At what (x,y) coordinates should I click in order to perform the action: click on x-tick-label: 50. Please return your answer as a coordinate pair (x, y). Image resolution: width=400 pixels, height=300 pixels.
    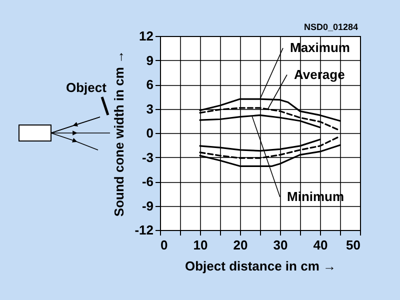
    Looking at the image, I should click on (353, 245).